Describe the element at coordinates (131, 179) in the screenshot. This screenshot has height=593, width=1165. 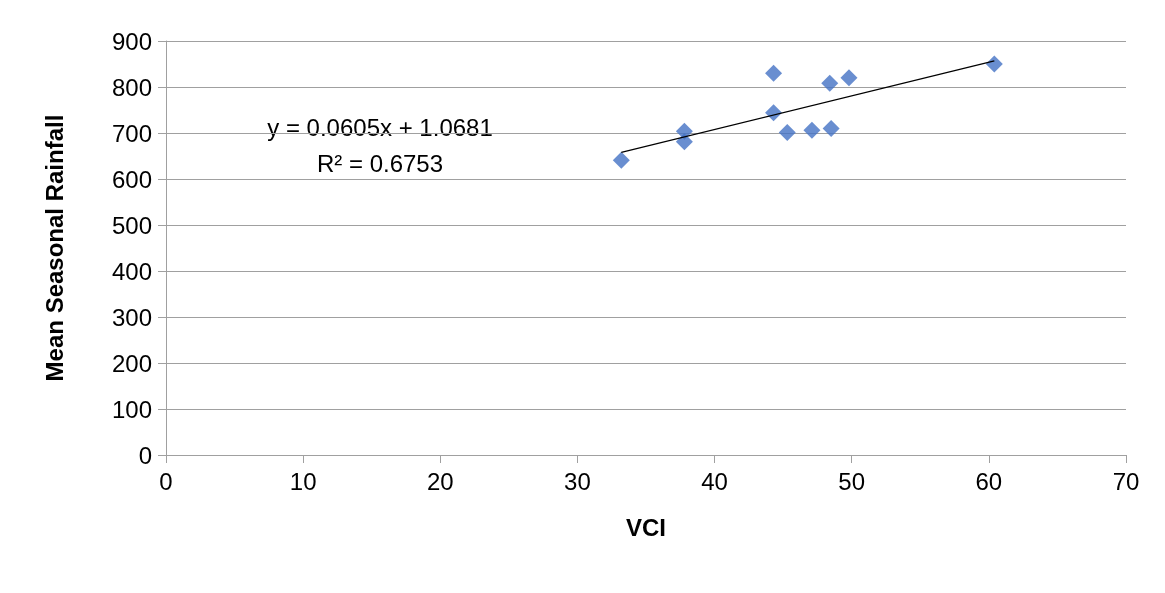
I see `y-tick-label: 600` at that location.